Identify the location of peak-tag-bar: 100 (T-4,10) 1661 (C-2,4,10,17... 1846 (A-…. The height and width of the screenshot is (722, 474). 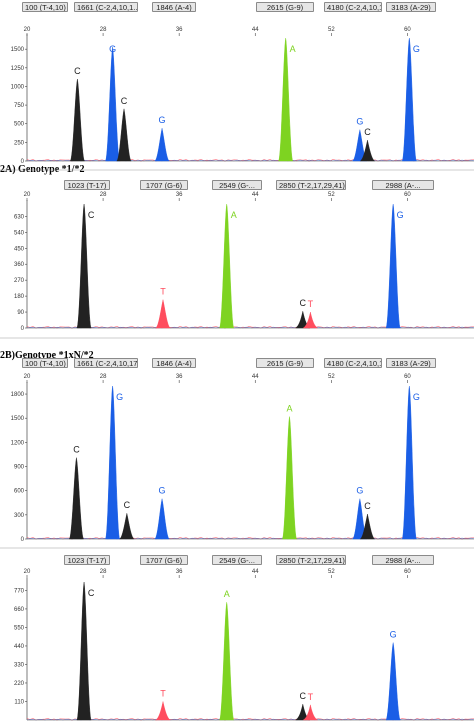
(237, 364).